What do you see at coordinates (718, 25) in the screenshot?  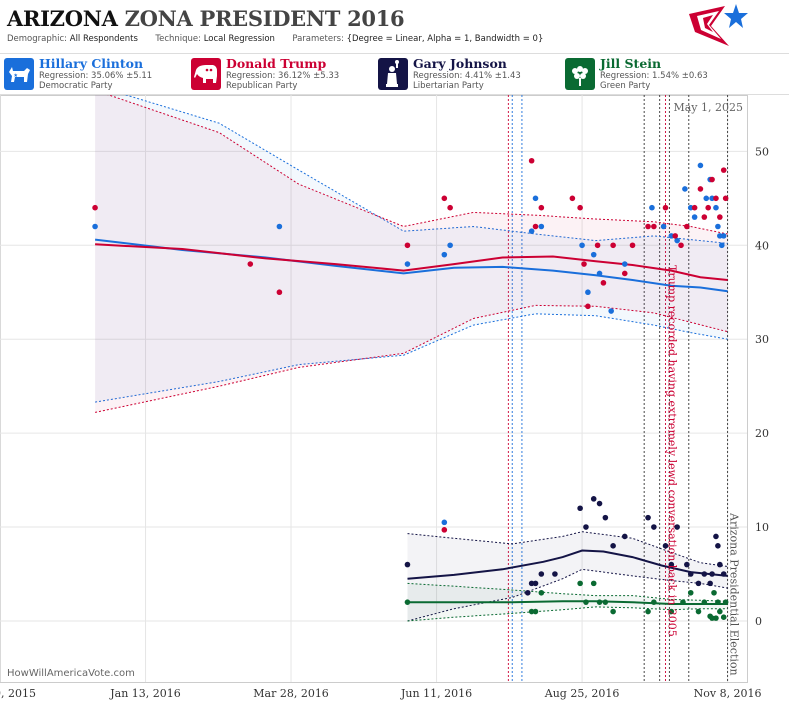 I see `site-logo-icon` at bounding box center [718, 25].